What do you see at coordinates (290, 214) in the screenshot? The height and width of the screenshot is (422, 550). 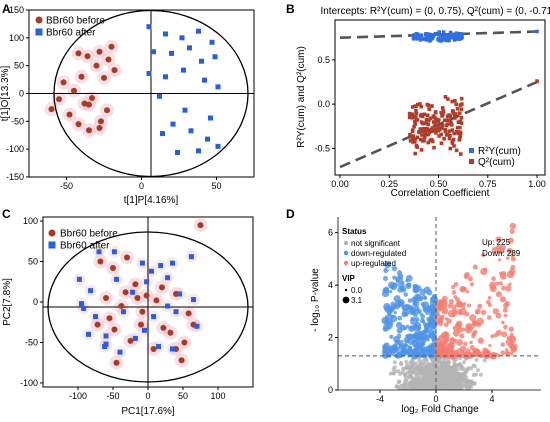 I see `panel-d-letter: D` at bounding box center [290, 214].